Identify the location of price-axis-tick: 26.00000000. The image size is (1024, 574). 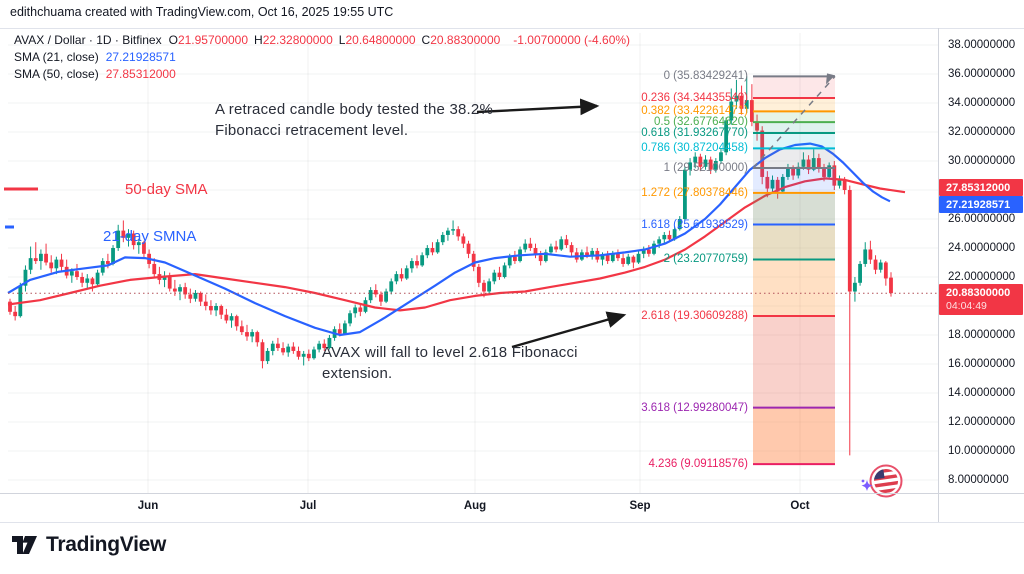
(982, 219).